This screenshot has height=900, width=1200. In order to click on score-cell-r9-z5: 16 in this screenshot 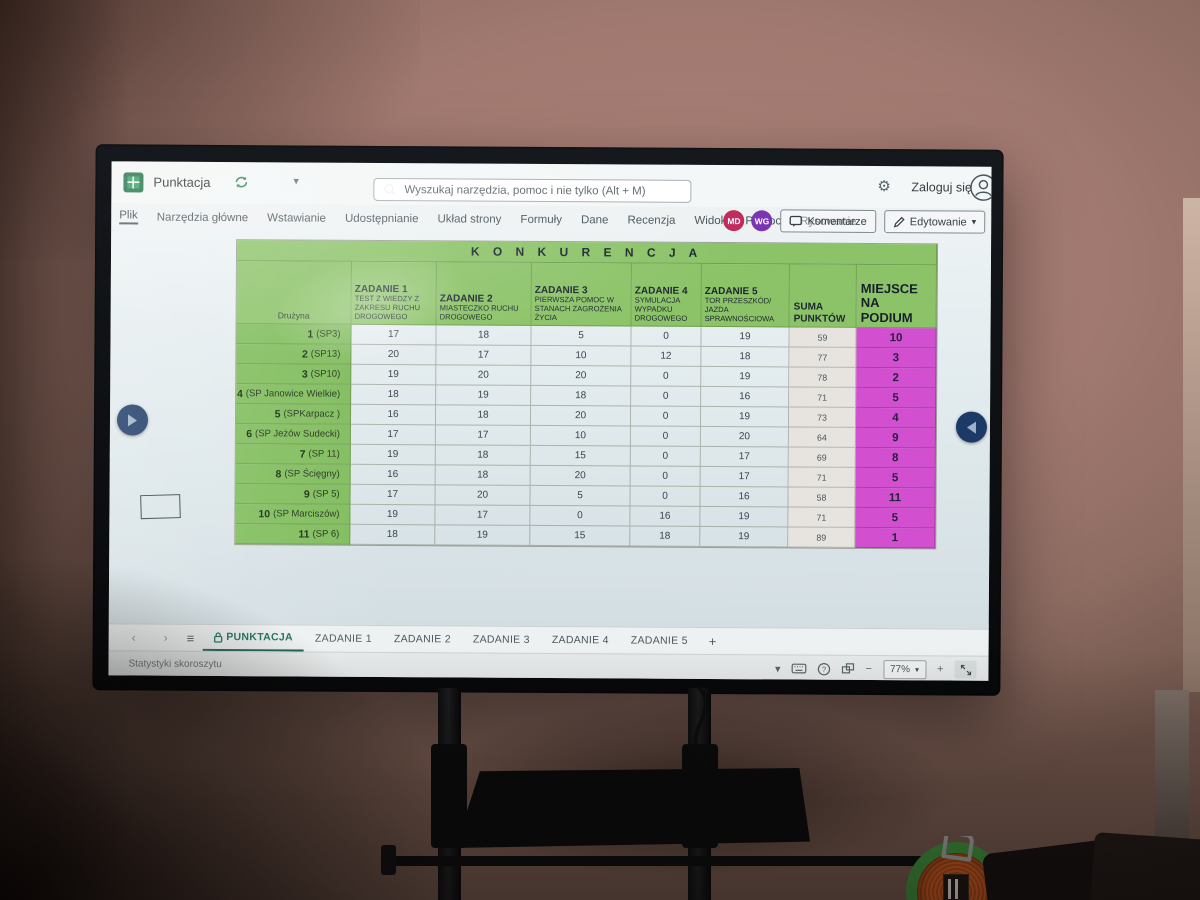, I will do `click(744, 497)`.